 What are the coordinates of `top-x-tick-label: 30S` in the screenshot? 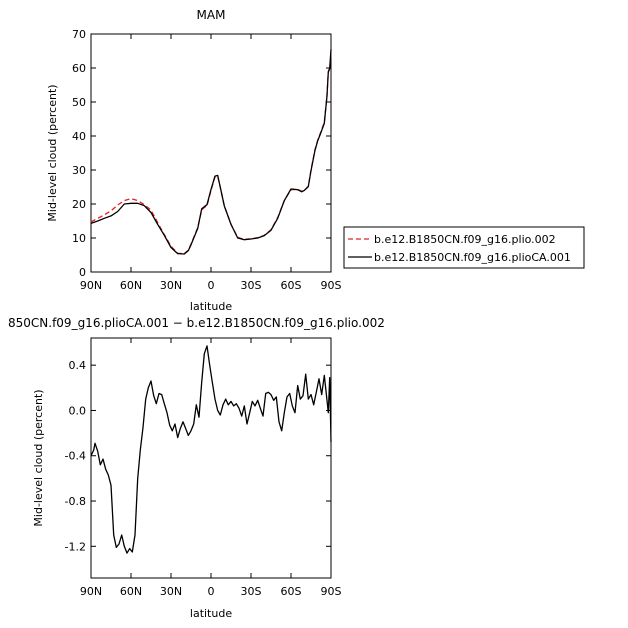 It's located at (251, 285).